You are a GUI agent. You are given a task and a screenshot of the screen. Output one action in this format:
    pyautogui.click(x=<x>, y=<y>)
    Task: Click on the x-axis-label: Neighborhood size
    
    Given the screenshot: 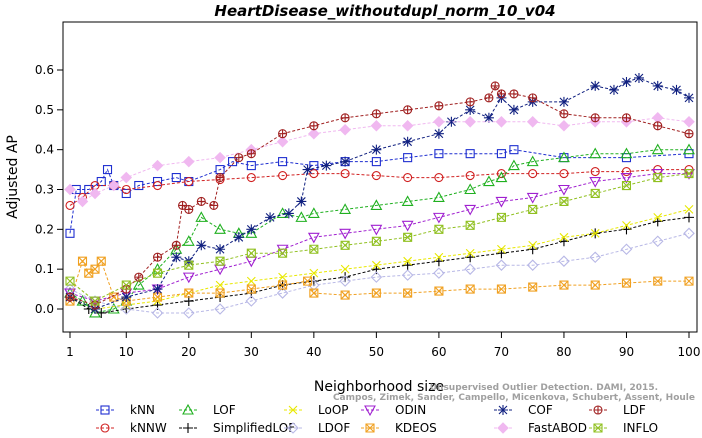 What is the action you would take?
    pyautogui.click(x=379, y=387)
    